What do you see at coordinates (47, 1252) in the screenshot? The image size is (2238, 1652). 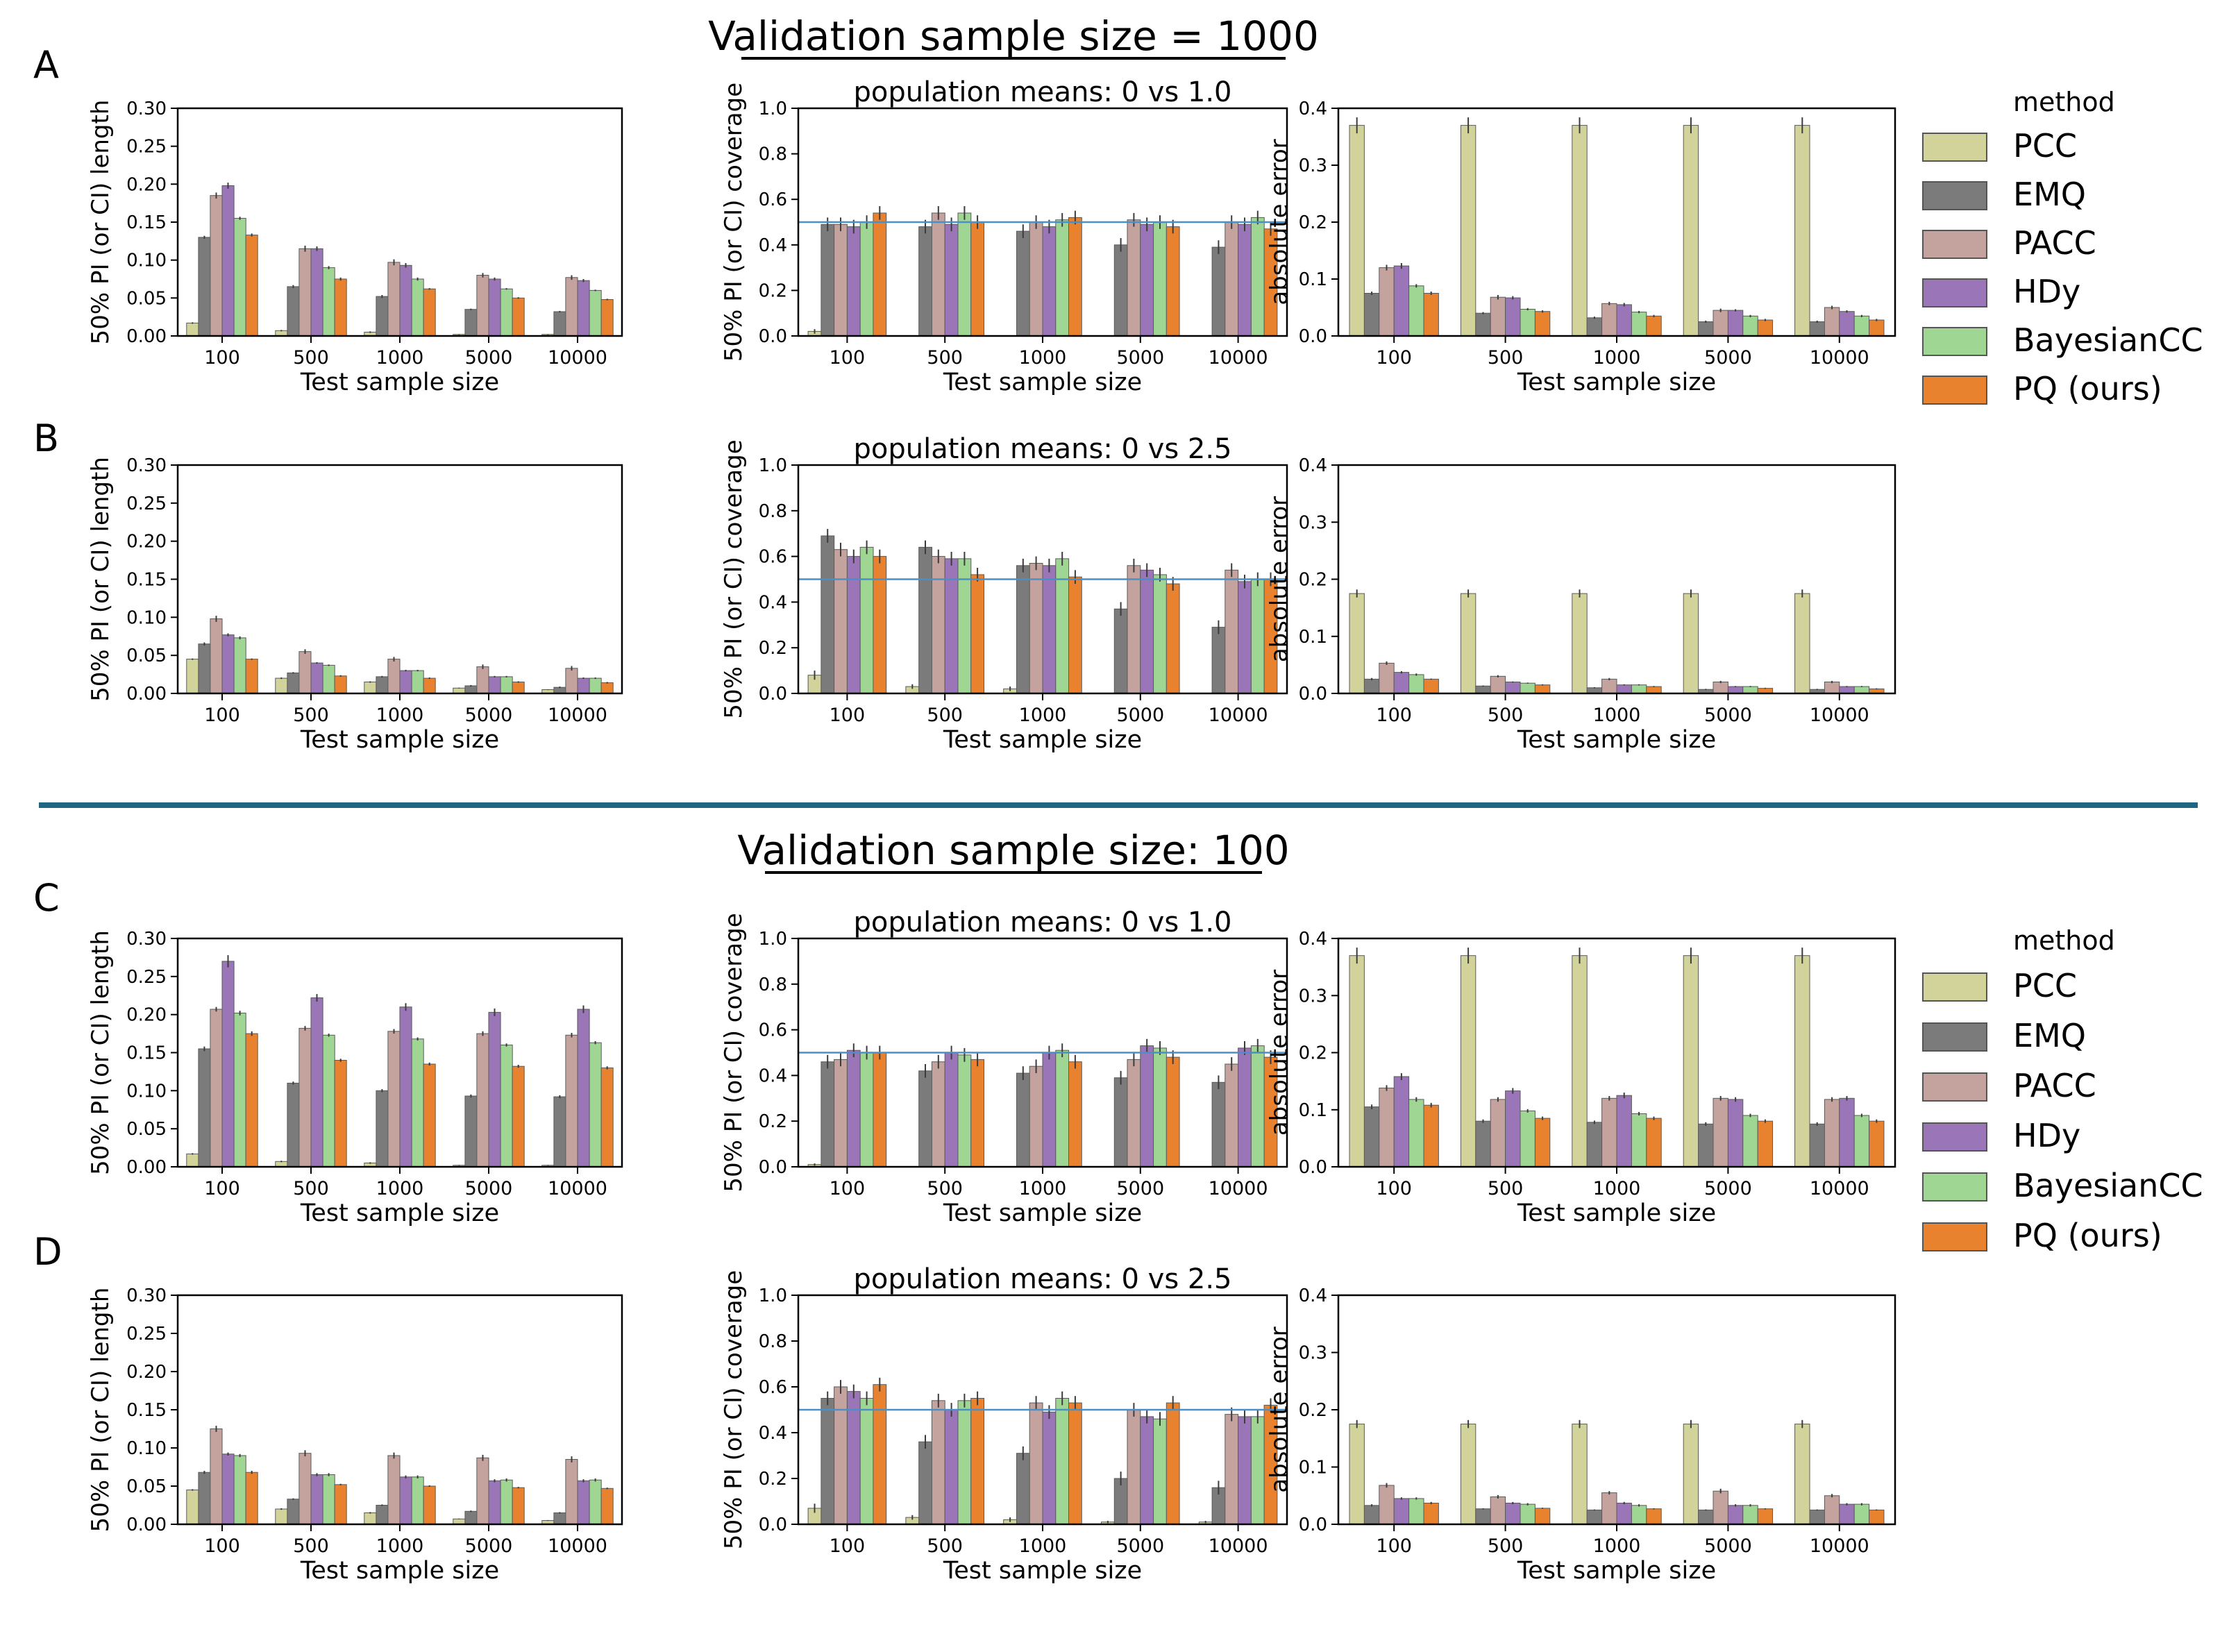 I see `panel-letter-d: D` at bounding box center [47, 1252].